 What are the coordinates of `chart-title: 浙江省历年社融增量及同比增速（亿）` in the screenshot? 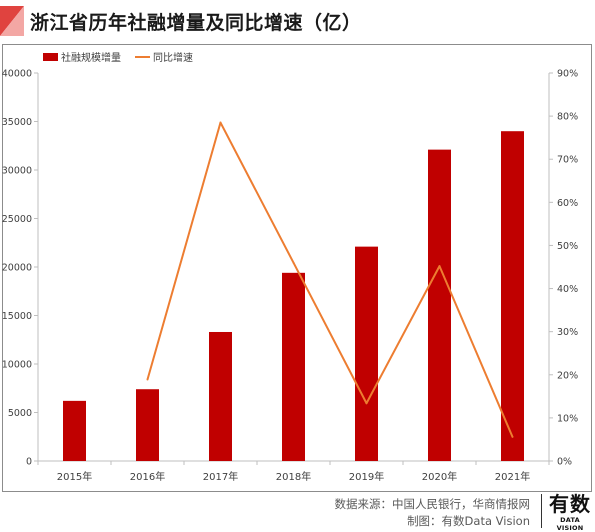 It's located at (196, 23).